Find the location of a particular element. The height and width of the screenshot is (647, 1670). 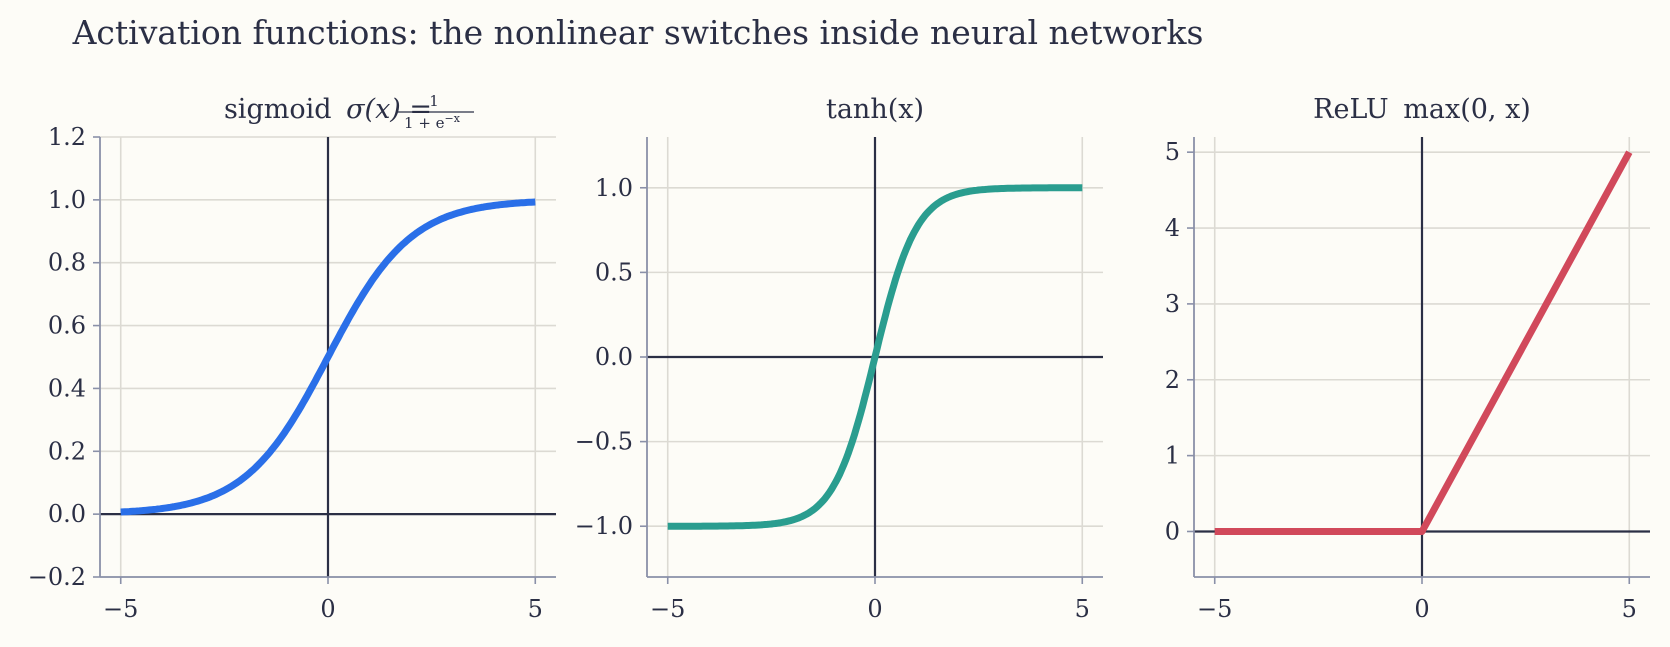

sigmoid-title-denominator: 1 + e−x is located at coordinates (432, 122).